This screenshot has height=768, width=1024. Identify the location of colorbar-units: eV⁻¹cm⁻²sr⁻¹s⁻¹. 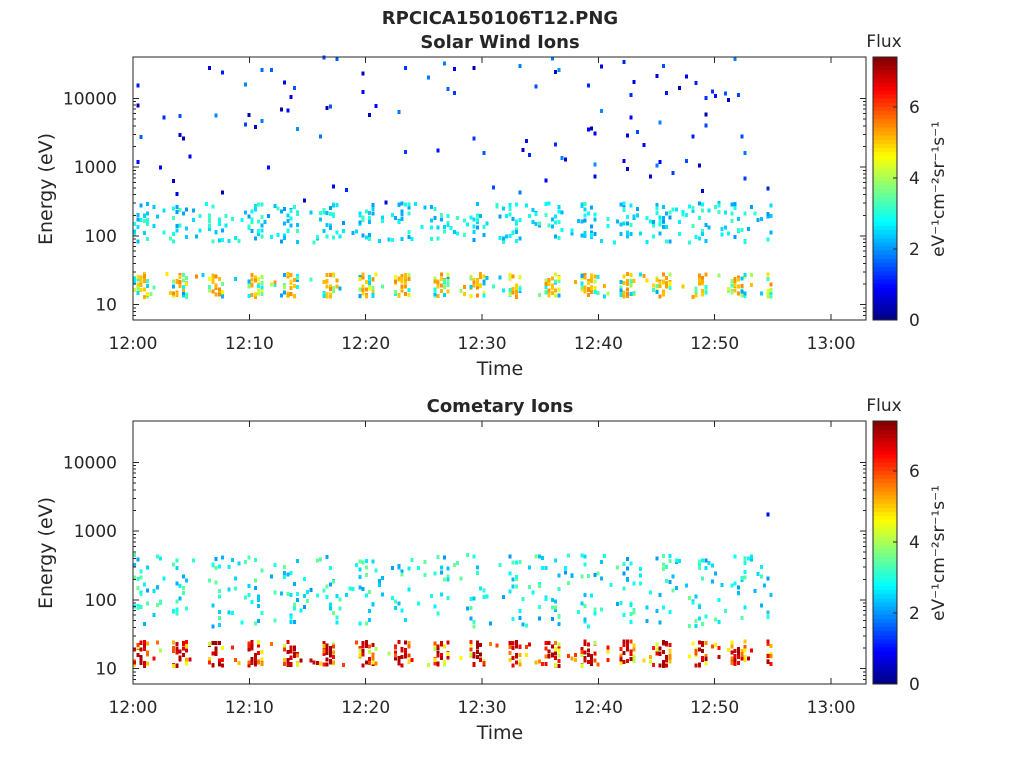
(939, 553).